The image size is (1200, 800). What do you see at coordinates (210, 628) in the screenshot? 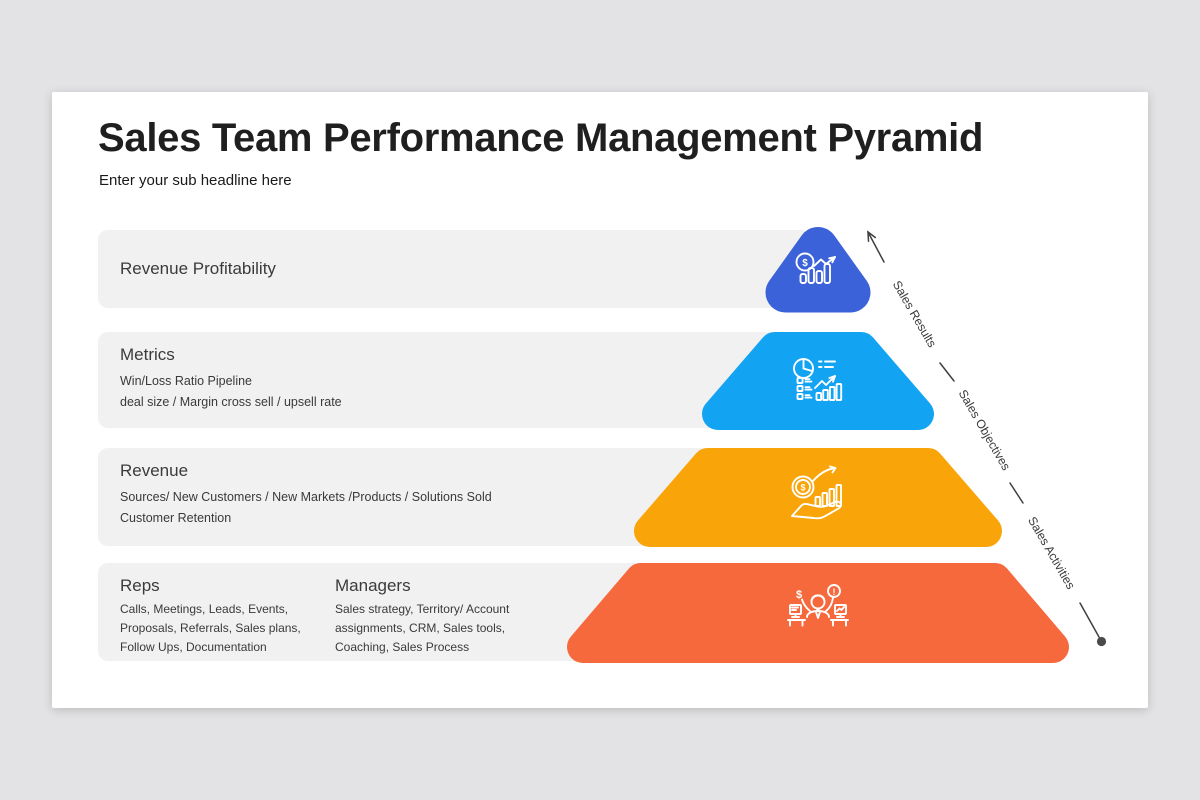
I see `level-detail-line: Proposals, Referrals, Sales plans,` at bounding box center [210, 628].